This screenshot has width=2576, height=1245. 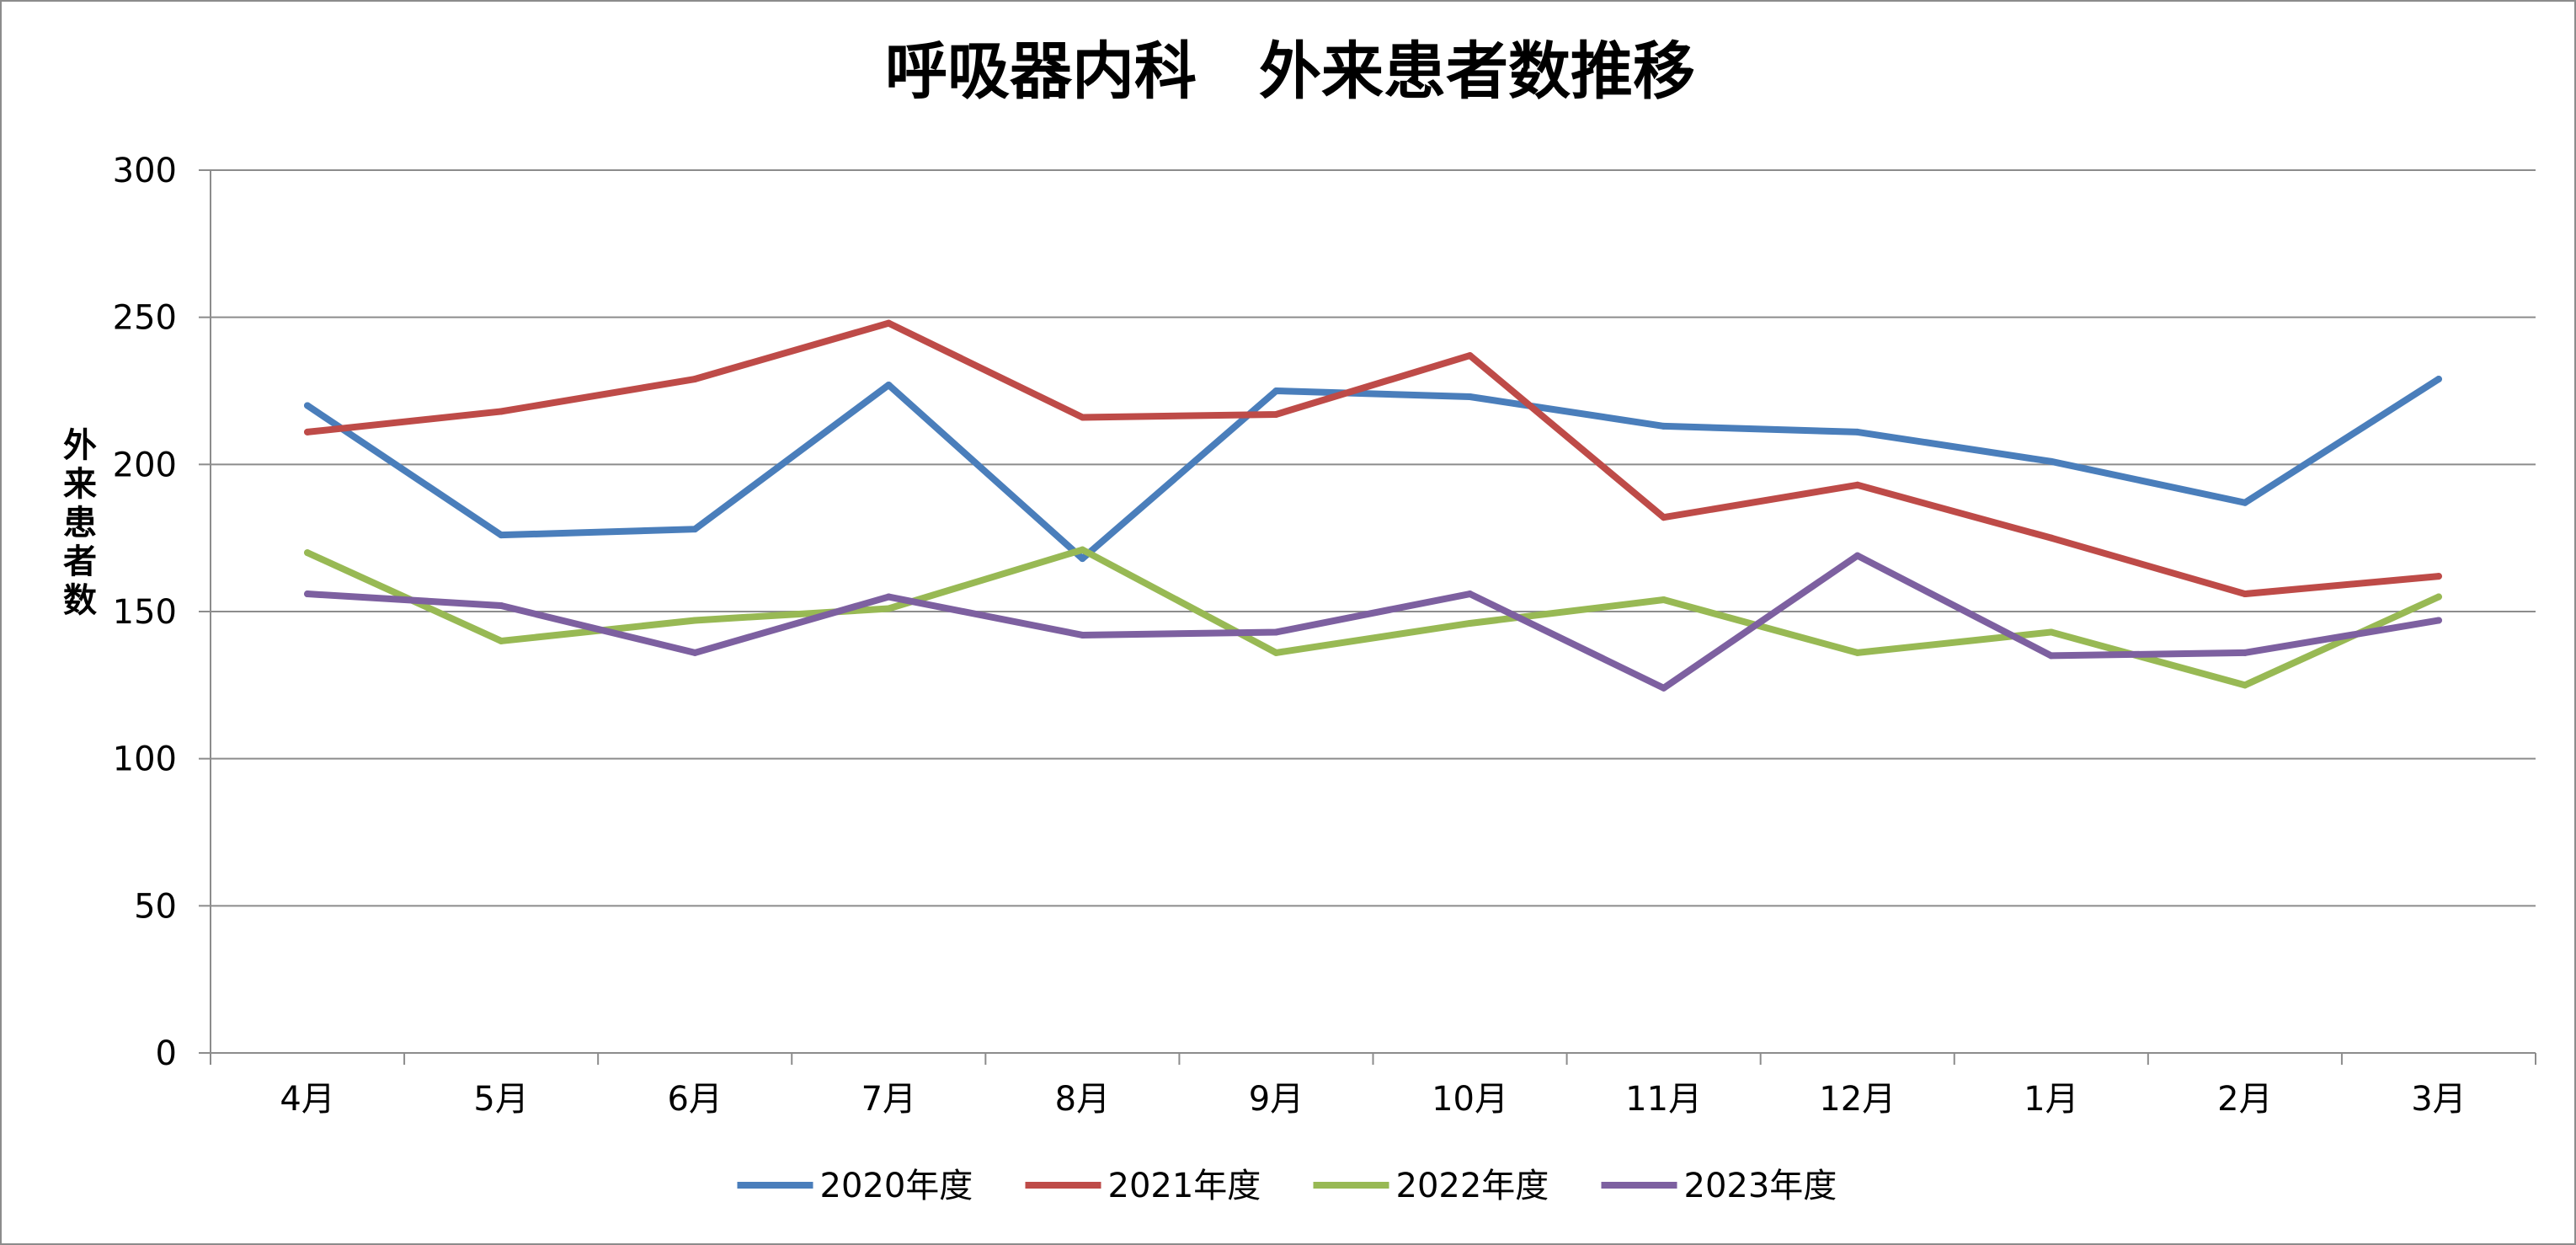 What do you see at coordinates (1857, 1099) in the screenshot?
I see `x-tick-label-9: 12月` at bounding box center [1857, 1099].